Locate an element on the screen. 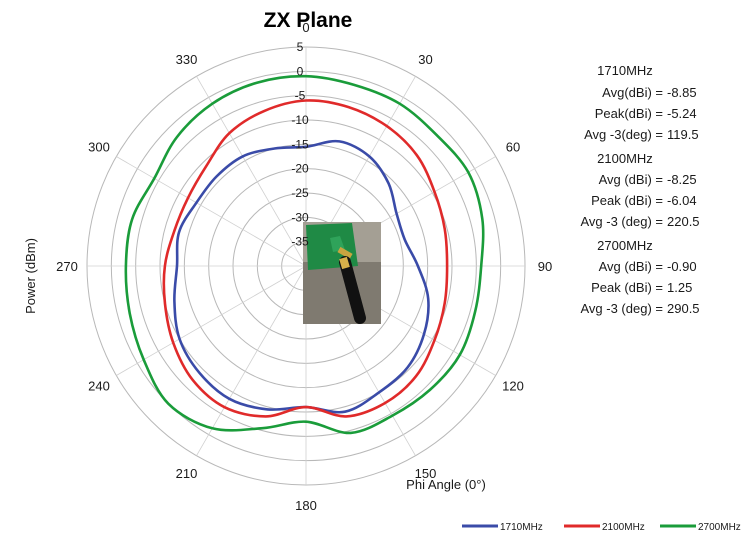 The height and width of the screenshot is (537, 754). angle-tick-label: 90 is located at coordinates (545, 266).